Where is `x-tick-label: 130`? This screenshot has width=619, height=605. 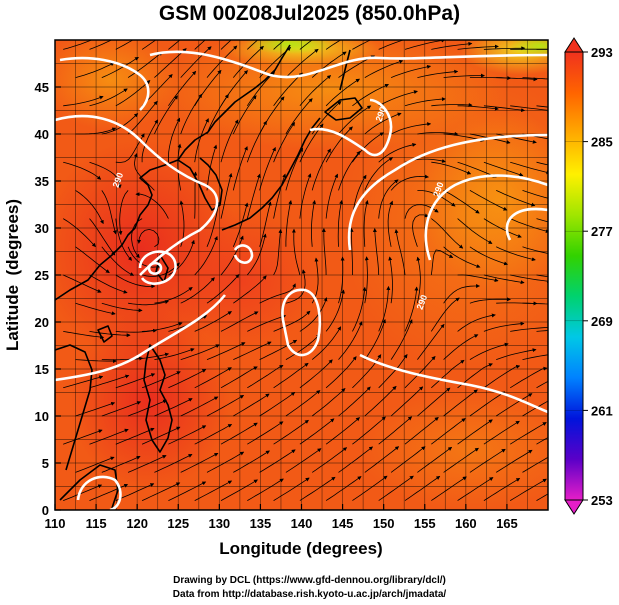 x-tick-label: 130 is located at coordinates (219, 523).